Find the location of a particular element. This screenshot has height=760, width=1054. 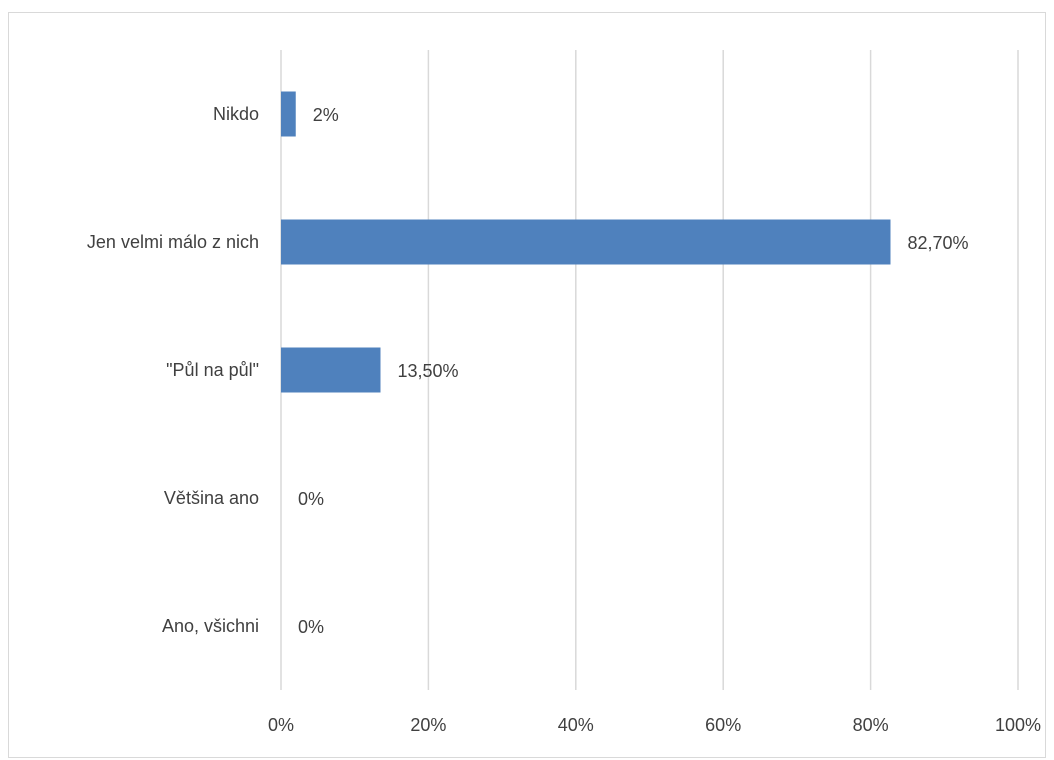

x-tick-label: 60% is located at coordinates (723, 725).